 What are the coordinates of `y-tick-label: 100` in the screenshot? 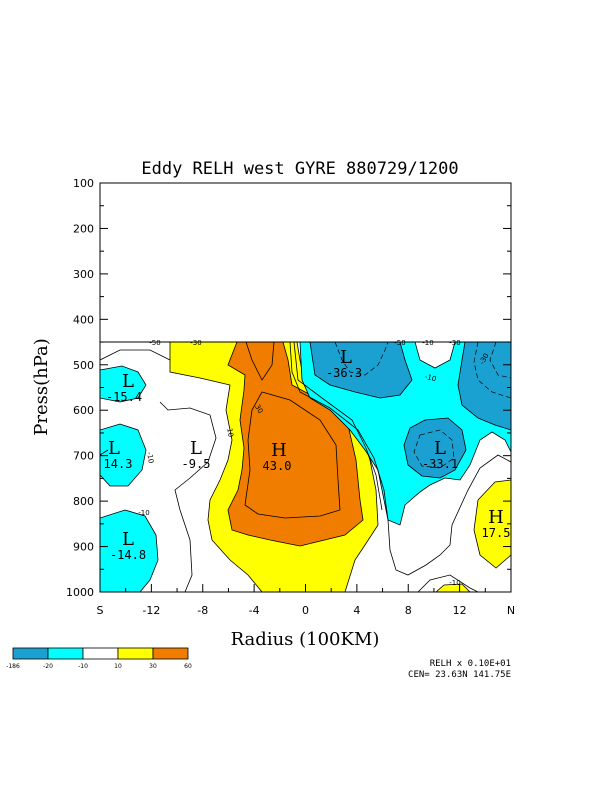 It's located at (83, 183).